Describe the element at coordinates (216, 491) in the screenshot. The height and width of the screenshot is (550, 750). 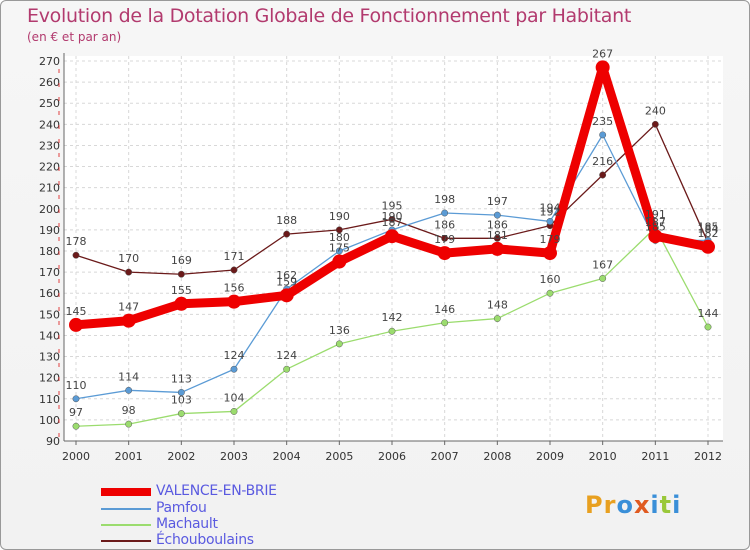
I see `legend-label: VALENCE-EN-BRIE` at that location.